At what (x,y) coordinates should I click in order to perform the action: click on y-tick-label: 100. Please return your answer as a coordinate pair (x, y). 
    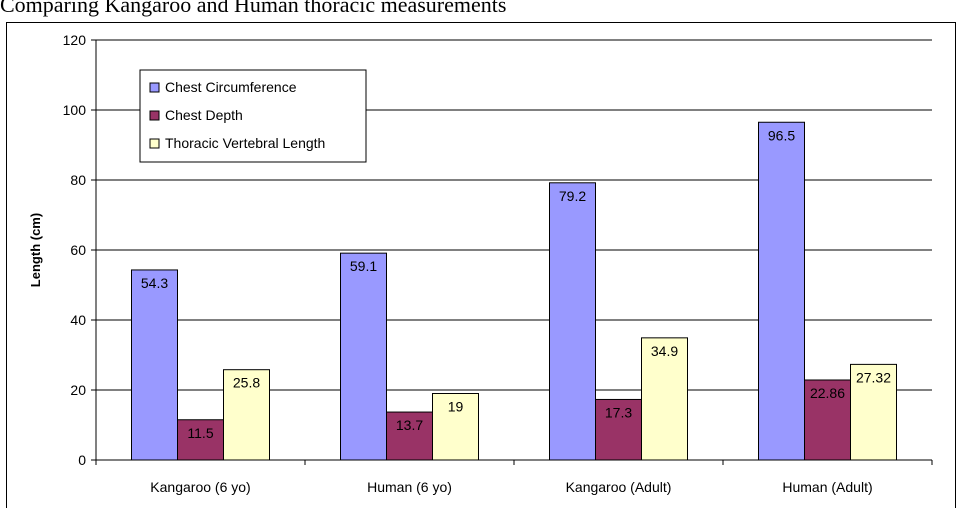
    Looking at the image, I should click on (75, 110).